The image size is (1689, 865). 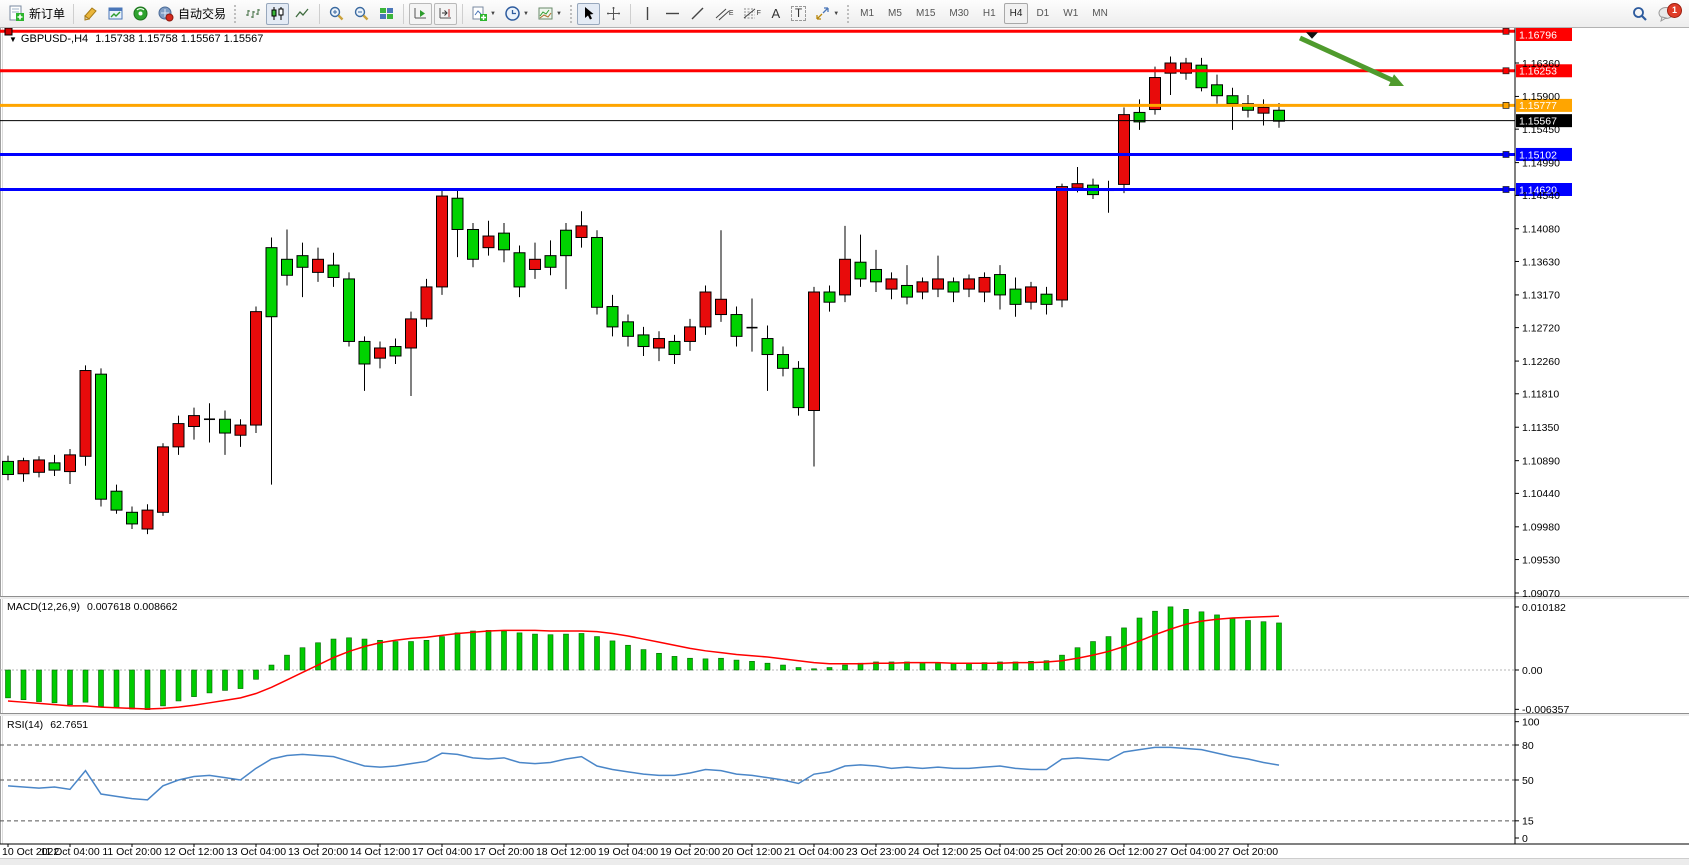 I want to click on timeframe-button-m15: M15, so click(x=925, y=13).